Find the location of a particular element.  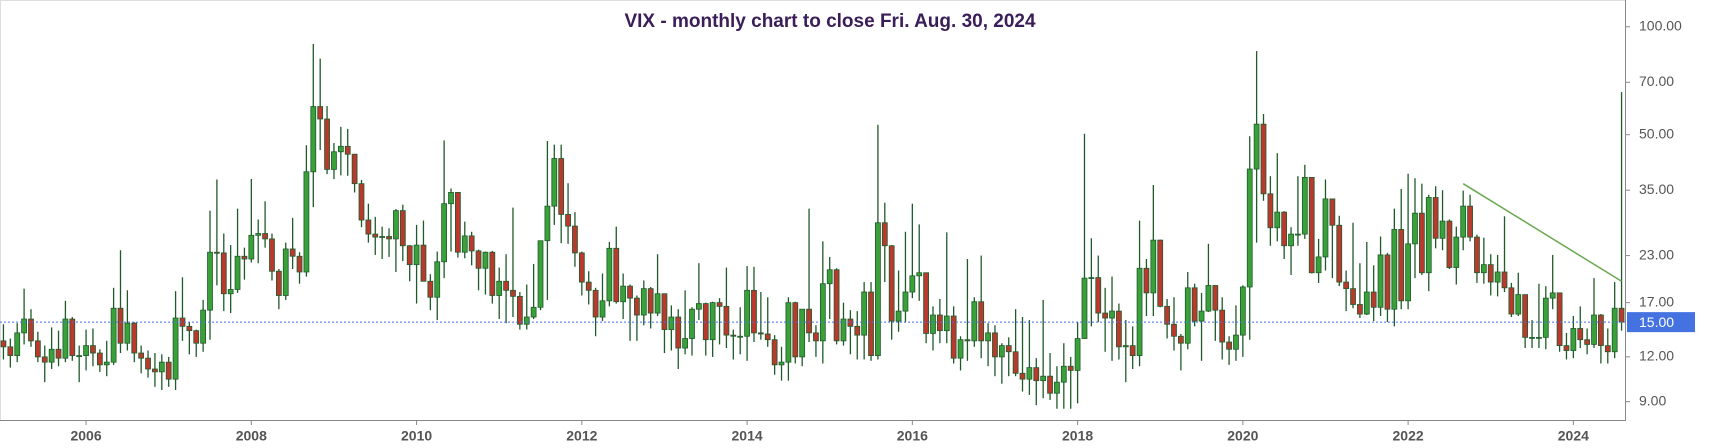

x-tick-label: 2016 is located at coordinates (912, 436).